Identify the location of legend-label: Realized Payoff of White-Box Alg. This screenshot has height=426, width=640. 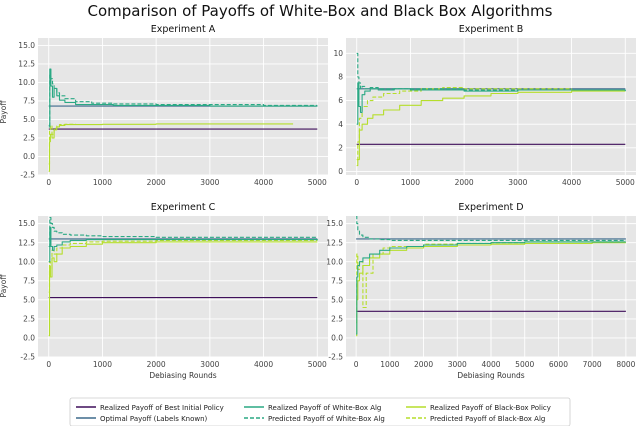
(324, 408).